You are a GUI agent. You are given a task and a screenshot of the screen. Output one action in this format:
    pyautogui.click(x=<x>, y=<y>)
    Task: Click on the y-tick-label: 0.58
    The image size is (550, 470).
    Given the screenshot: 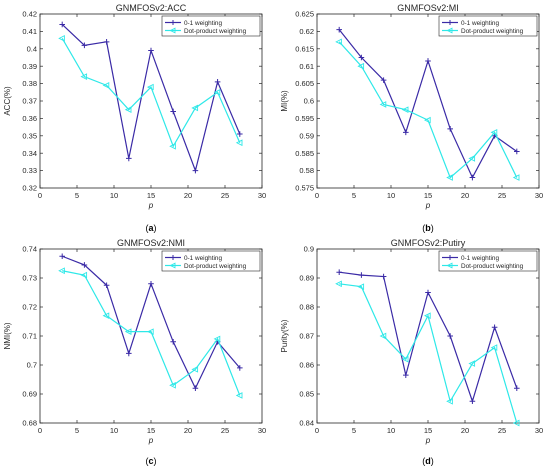 What is the action you would take?
    pyautogui.click(x=306, y=170)
    